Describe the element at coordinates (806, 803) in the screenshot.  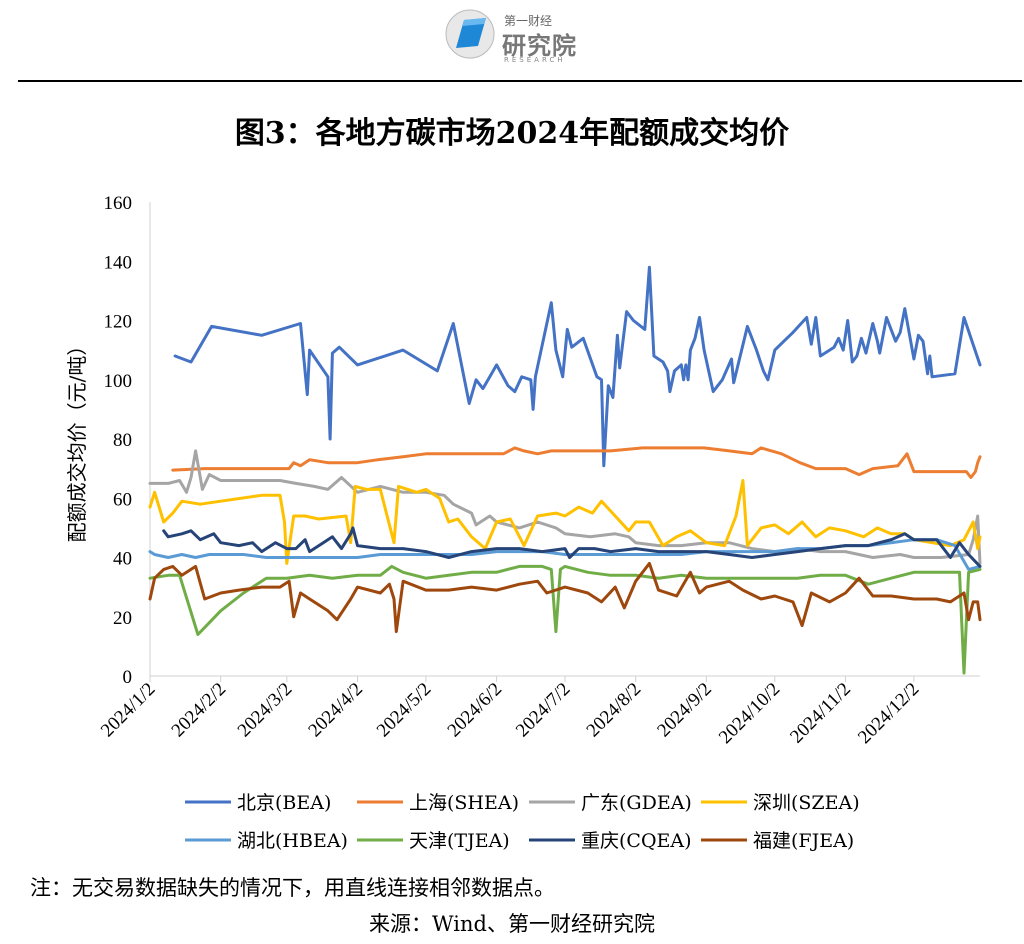
I see `legend-label-szea: 深圳(SZEA)` at that location.